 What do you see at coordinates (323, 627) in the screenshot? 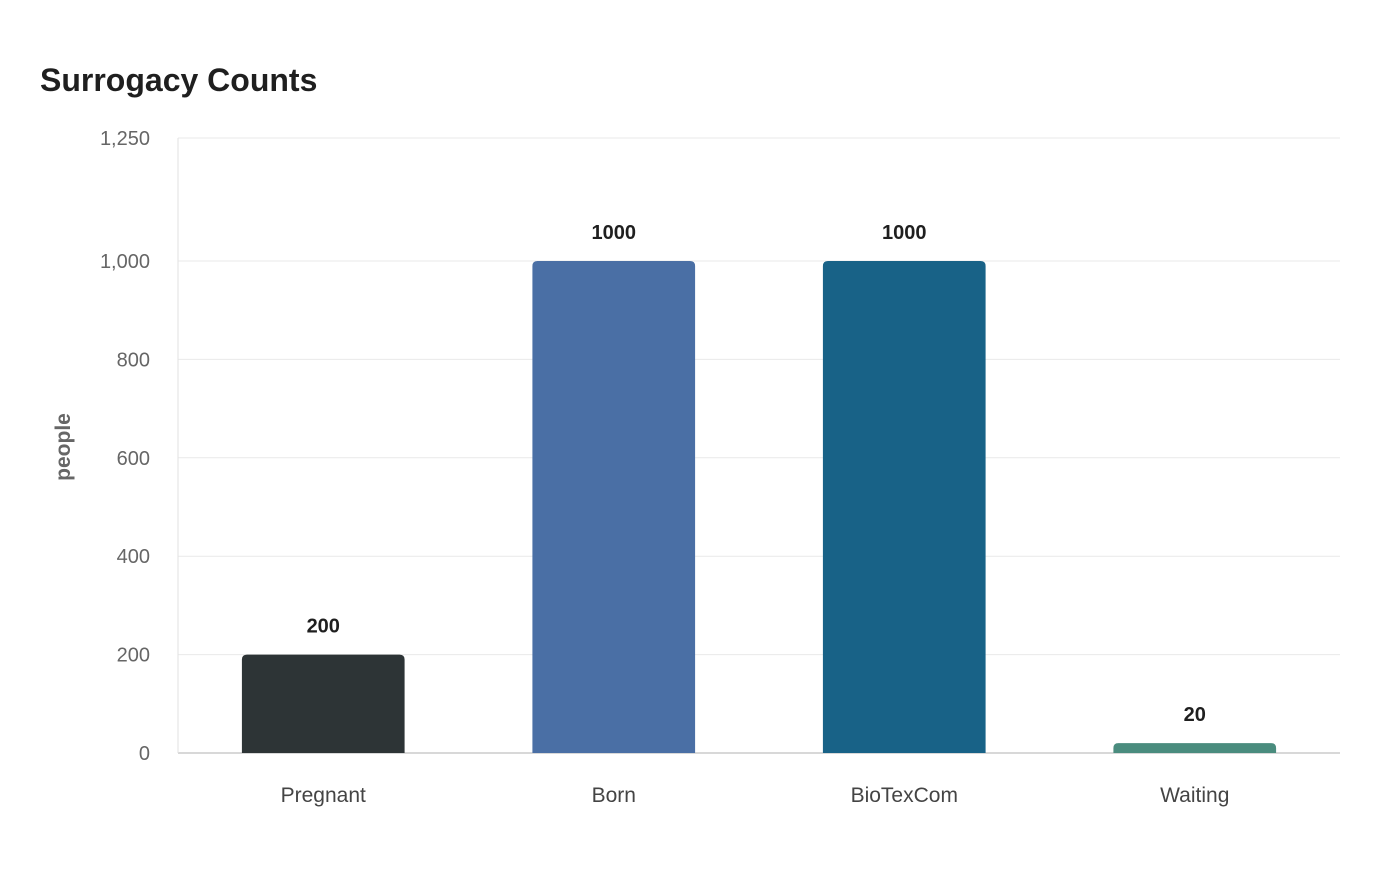
I see `data-label: 200` at bounding box center [323, 627].